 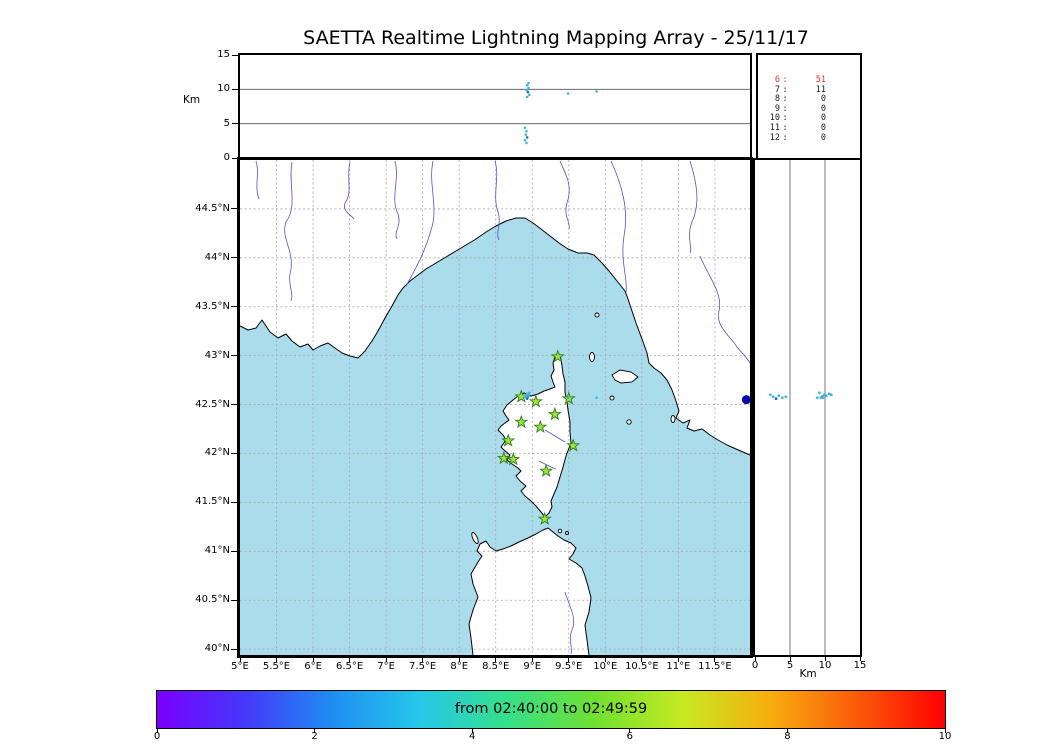 What do you see at coordinates (860, 665) in the screenshot?
I see `alt-right-tick-label: 15` at bounding box center [860, 665].